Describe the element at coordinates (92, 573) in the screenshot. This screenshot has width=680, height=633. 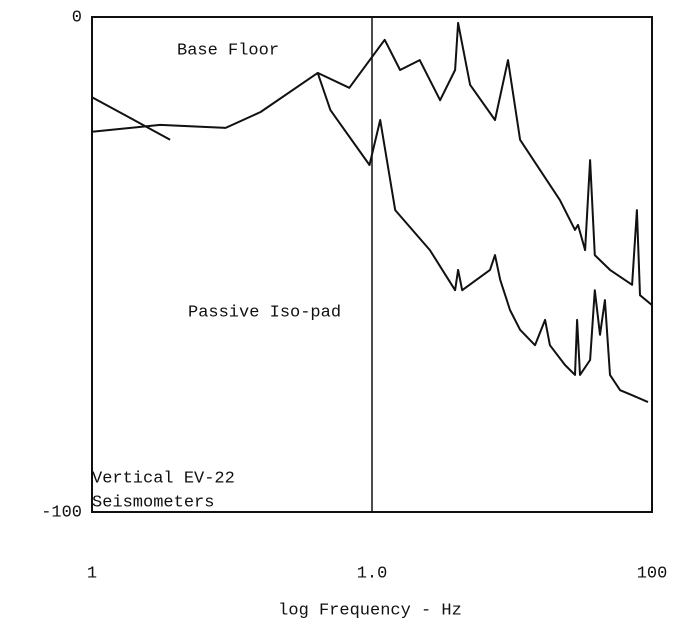
I see `x-tick-label: 1` at that location.